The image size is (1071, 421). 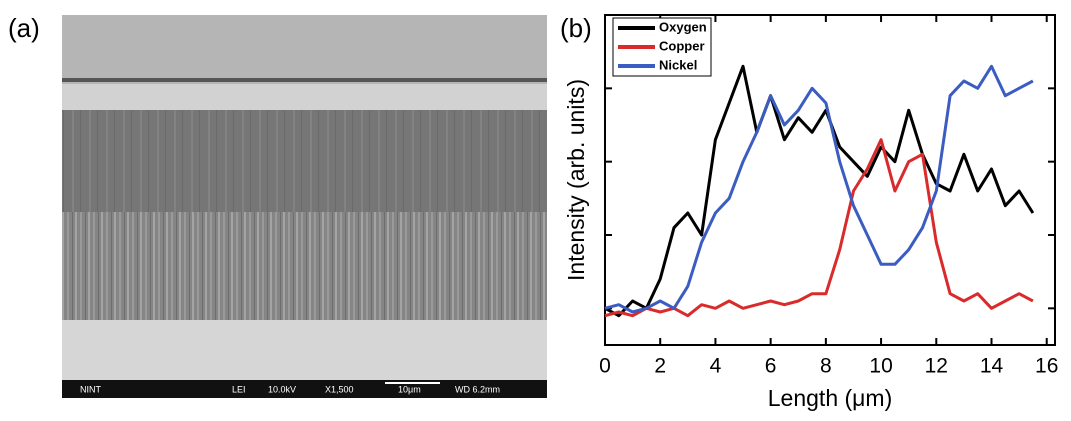 I want to click on info-text: WD 6.2mm, so click(x=477, y=389).